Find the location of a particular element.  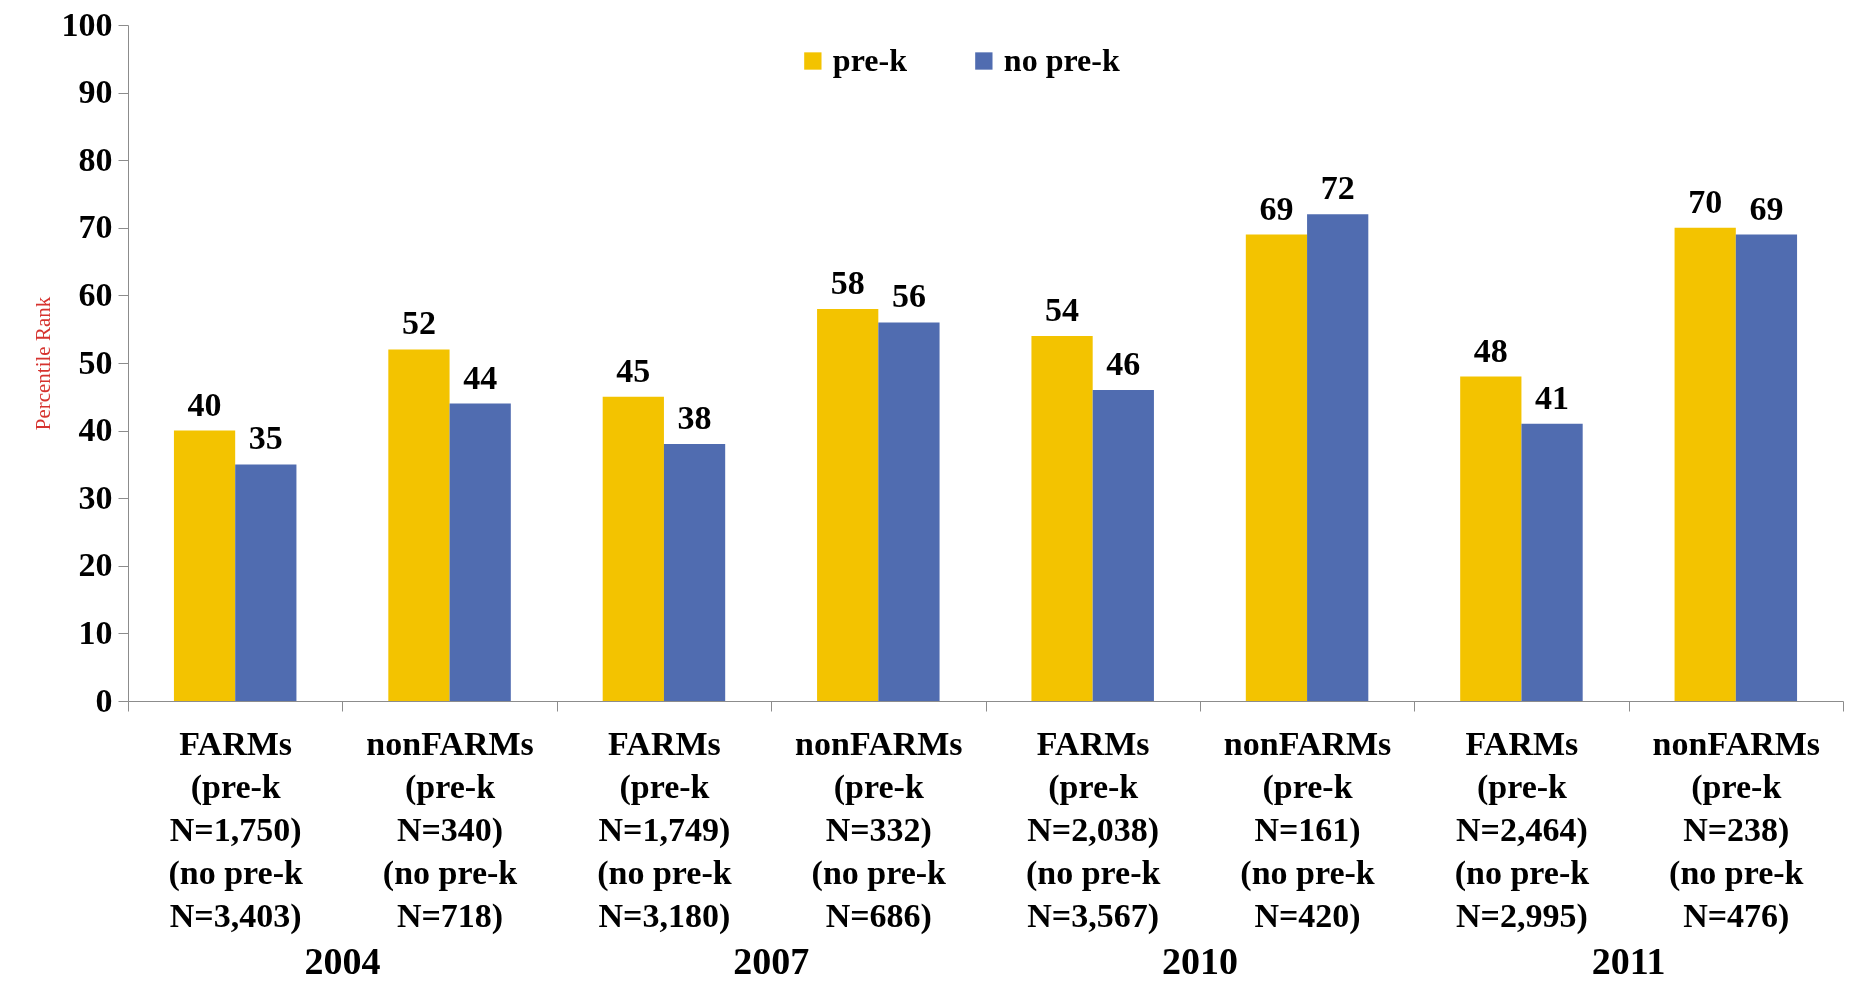

text: 2004 is located at coordinates (342, 961).